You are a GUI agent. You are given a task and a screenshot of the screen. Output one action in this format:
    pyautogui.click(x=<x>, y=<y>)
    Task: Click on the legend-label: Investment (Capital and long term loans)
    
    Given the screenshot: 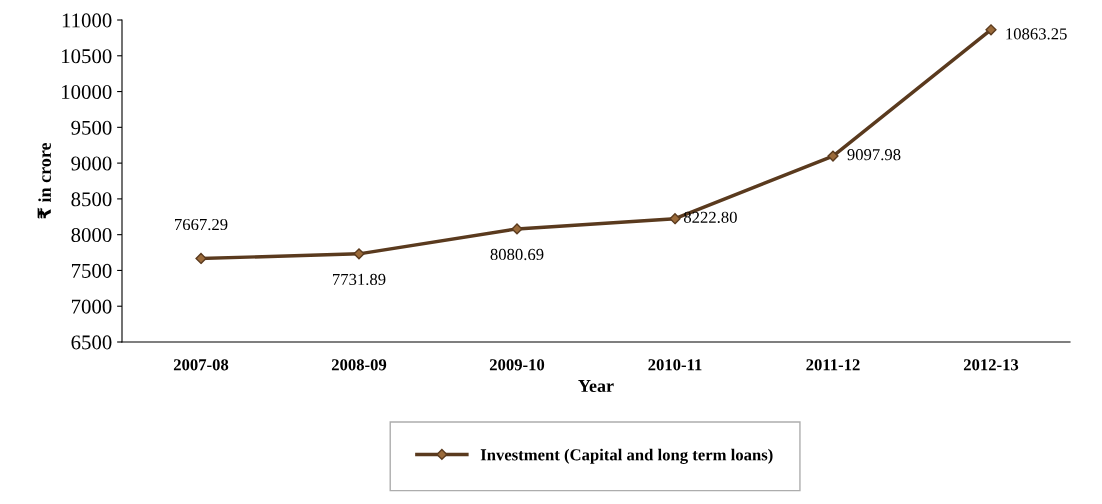 What is the action you would take?
    pyautogui.click(x=626, y=456)
    